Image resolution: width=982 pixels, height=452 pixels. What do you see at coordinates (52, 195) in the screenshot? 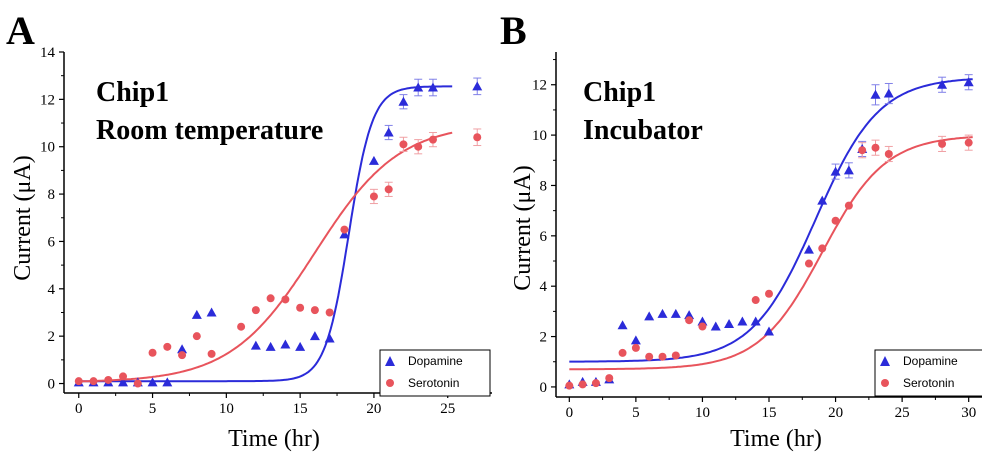
I see `y-tick-label-a: 8` at bounding box center [52, 195].